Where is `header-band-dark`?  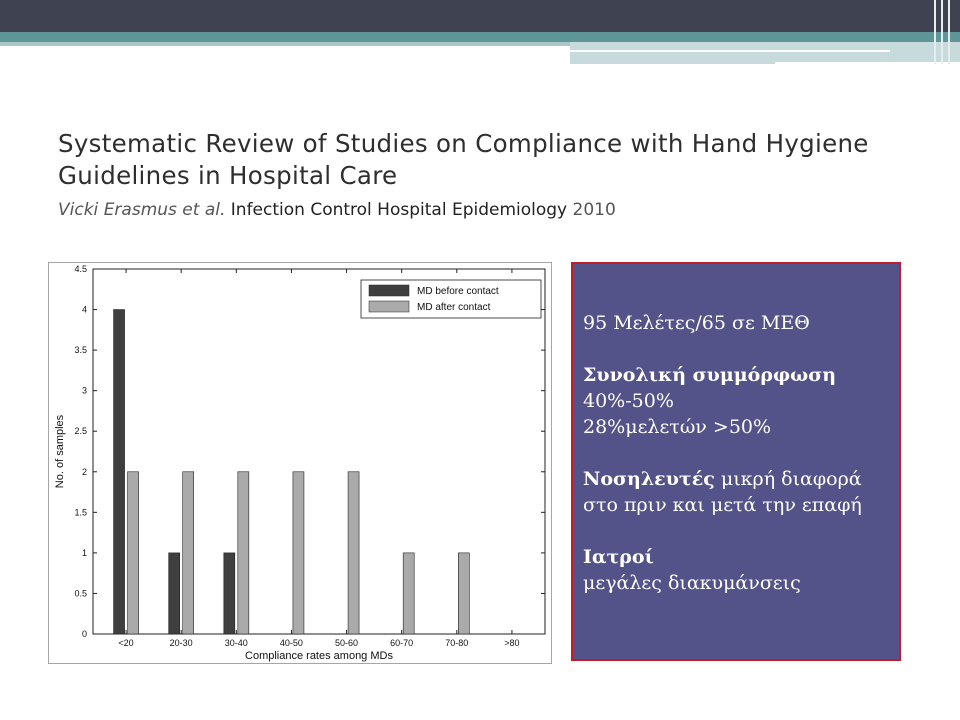 header-band-dark is located at coordinates (480, 16).